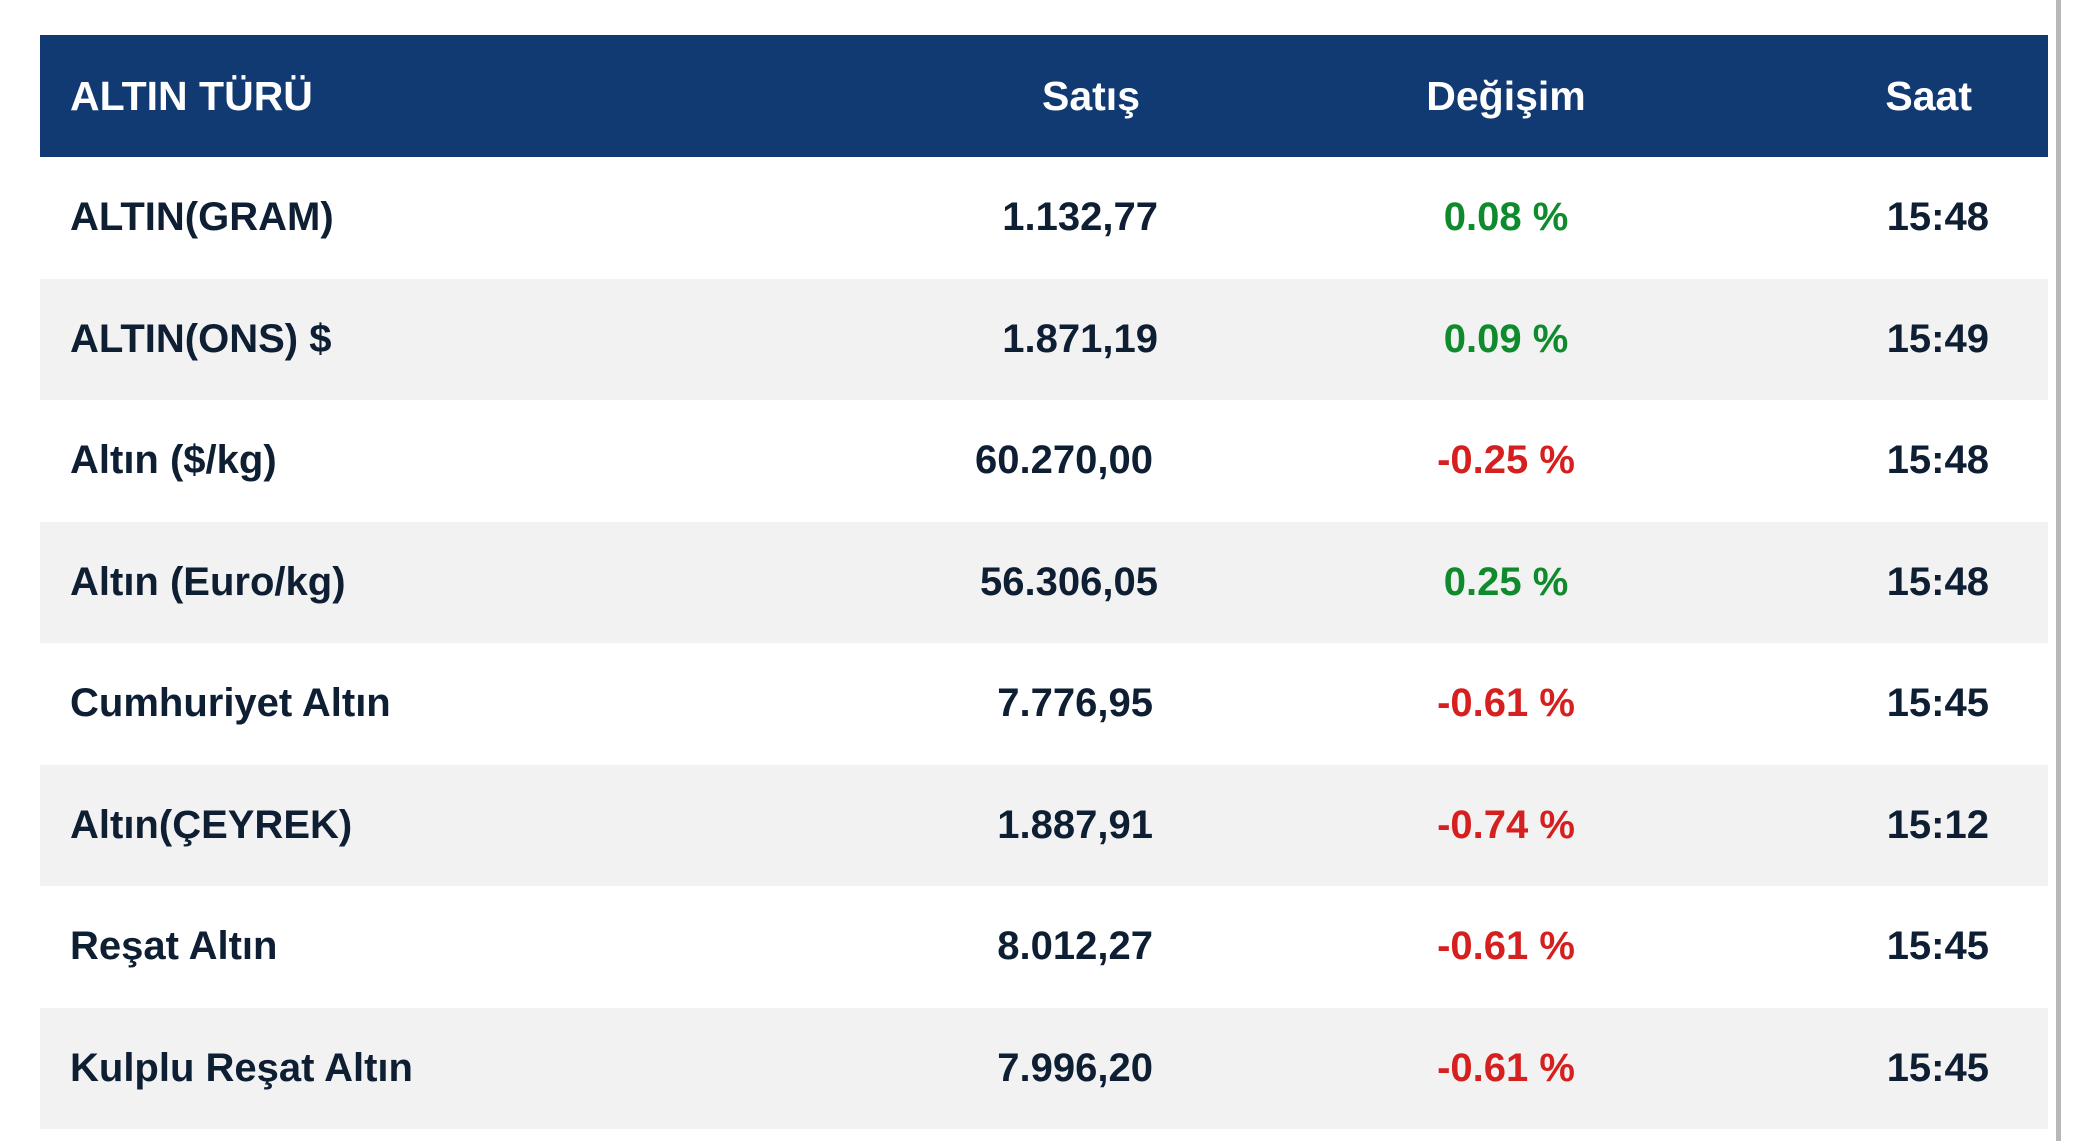 The width and height of the screenshot is (2084, 1141). I want to click on sell-price-cell: 1.871,19, so click(1080, 338).